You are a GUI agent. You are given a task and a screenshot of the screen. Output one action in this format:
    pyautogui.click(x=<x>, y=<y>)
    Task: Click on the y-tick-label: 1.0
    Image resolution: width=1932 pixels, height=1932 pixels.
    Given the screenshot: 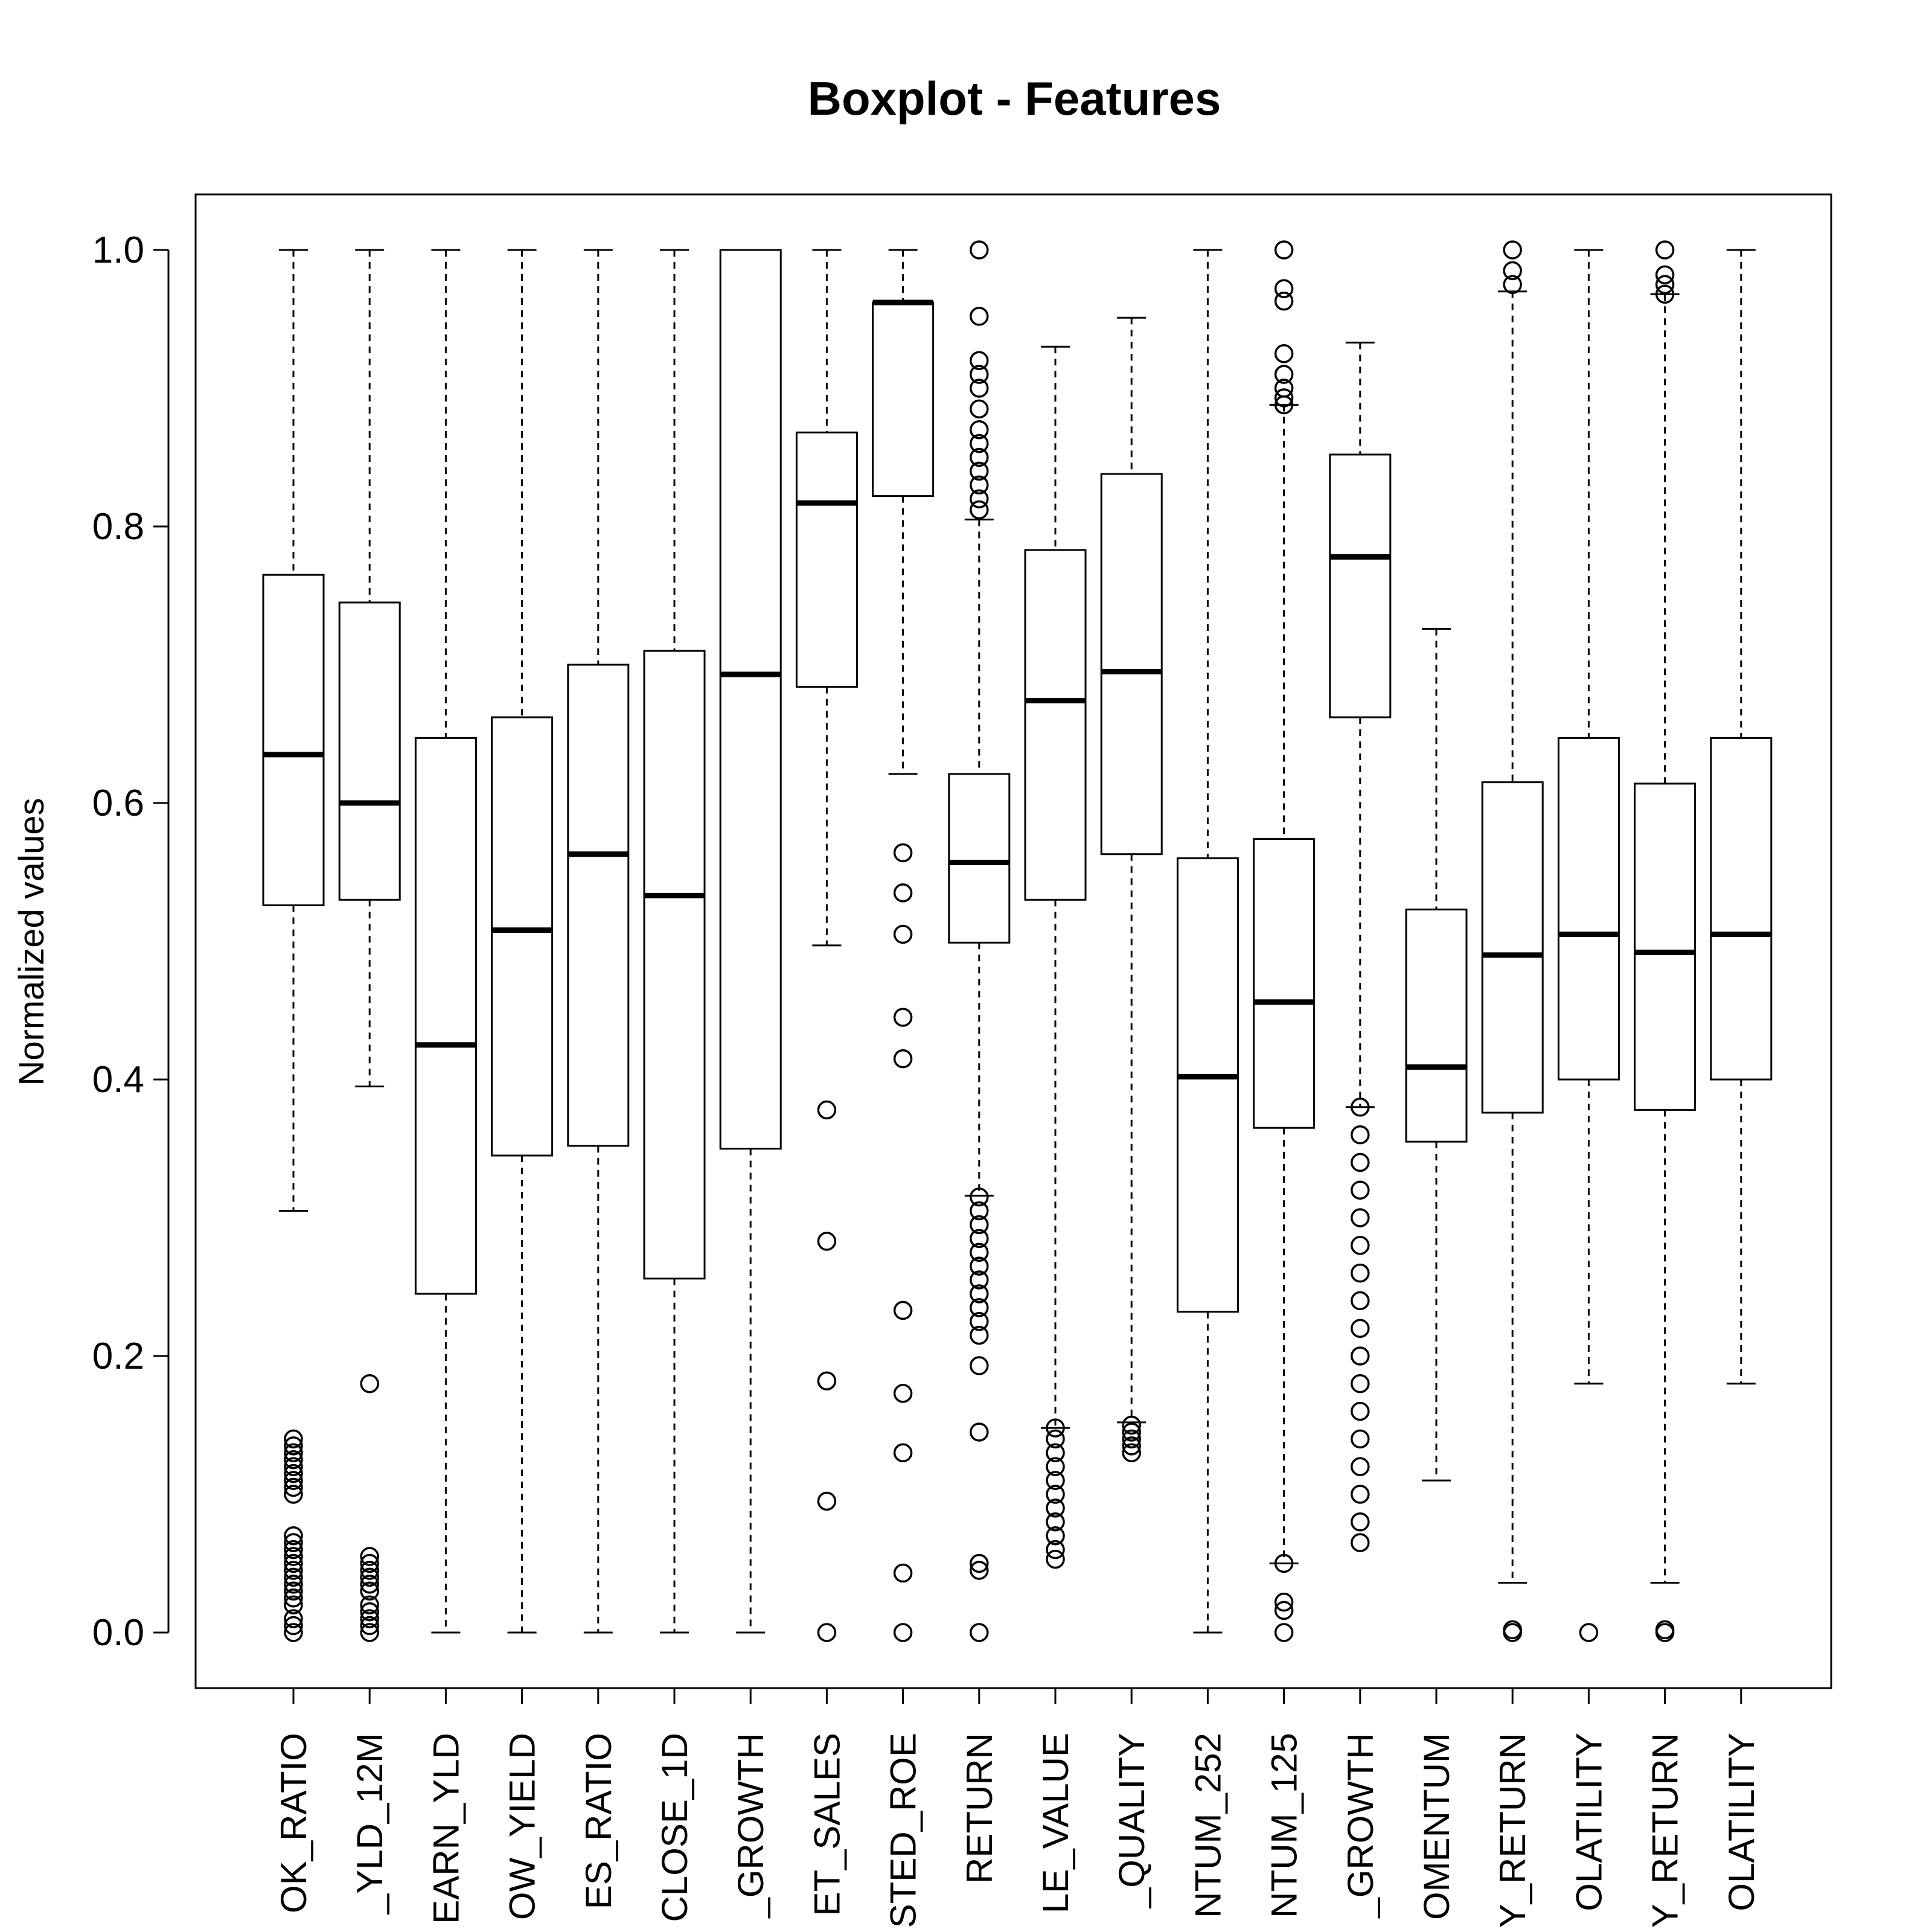 What is the action you would take?
    pyautogui.click(x=118, y=250)
    